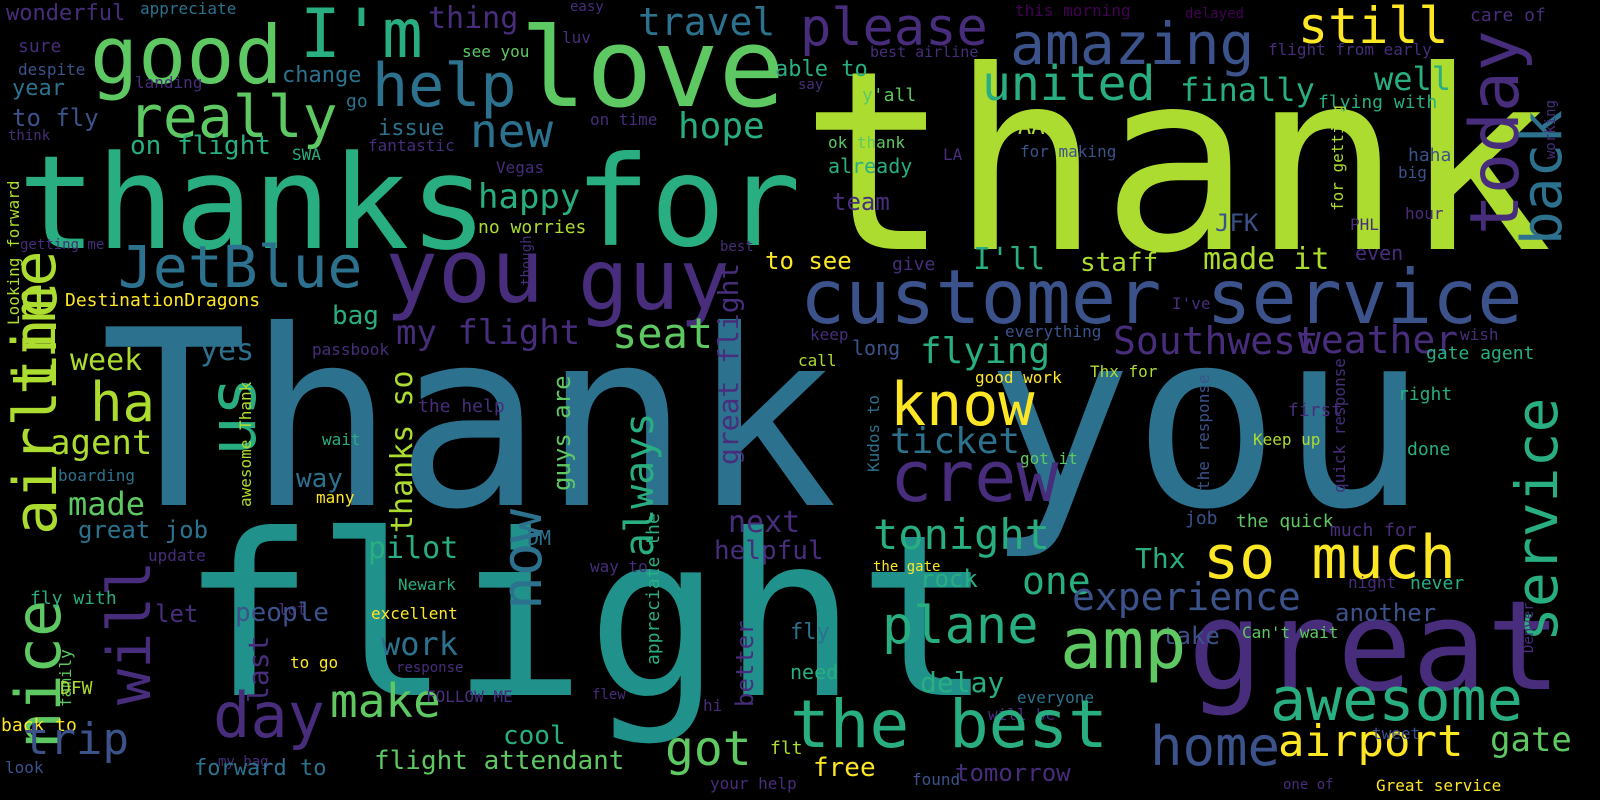  I want to click on word-the-best: the best, so click(949, 724).